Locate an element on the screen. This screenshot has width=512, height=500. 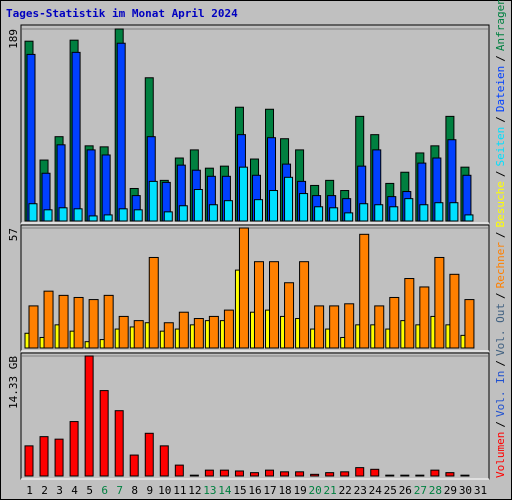
legend-entry: Vol. In is located at coordinates (500, 394).